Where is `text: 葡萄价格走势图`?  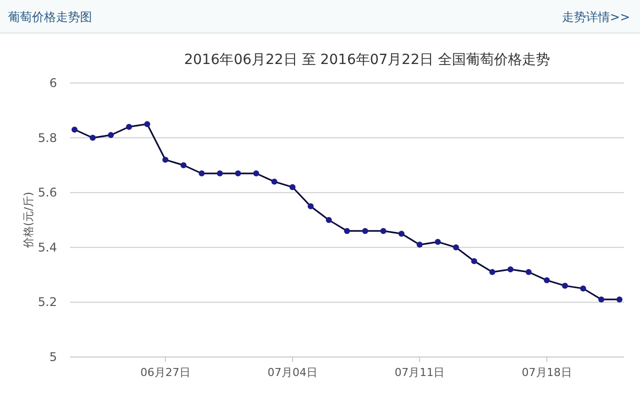 text: 葡萄价格走势图 is located at coordinates (50, 17).